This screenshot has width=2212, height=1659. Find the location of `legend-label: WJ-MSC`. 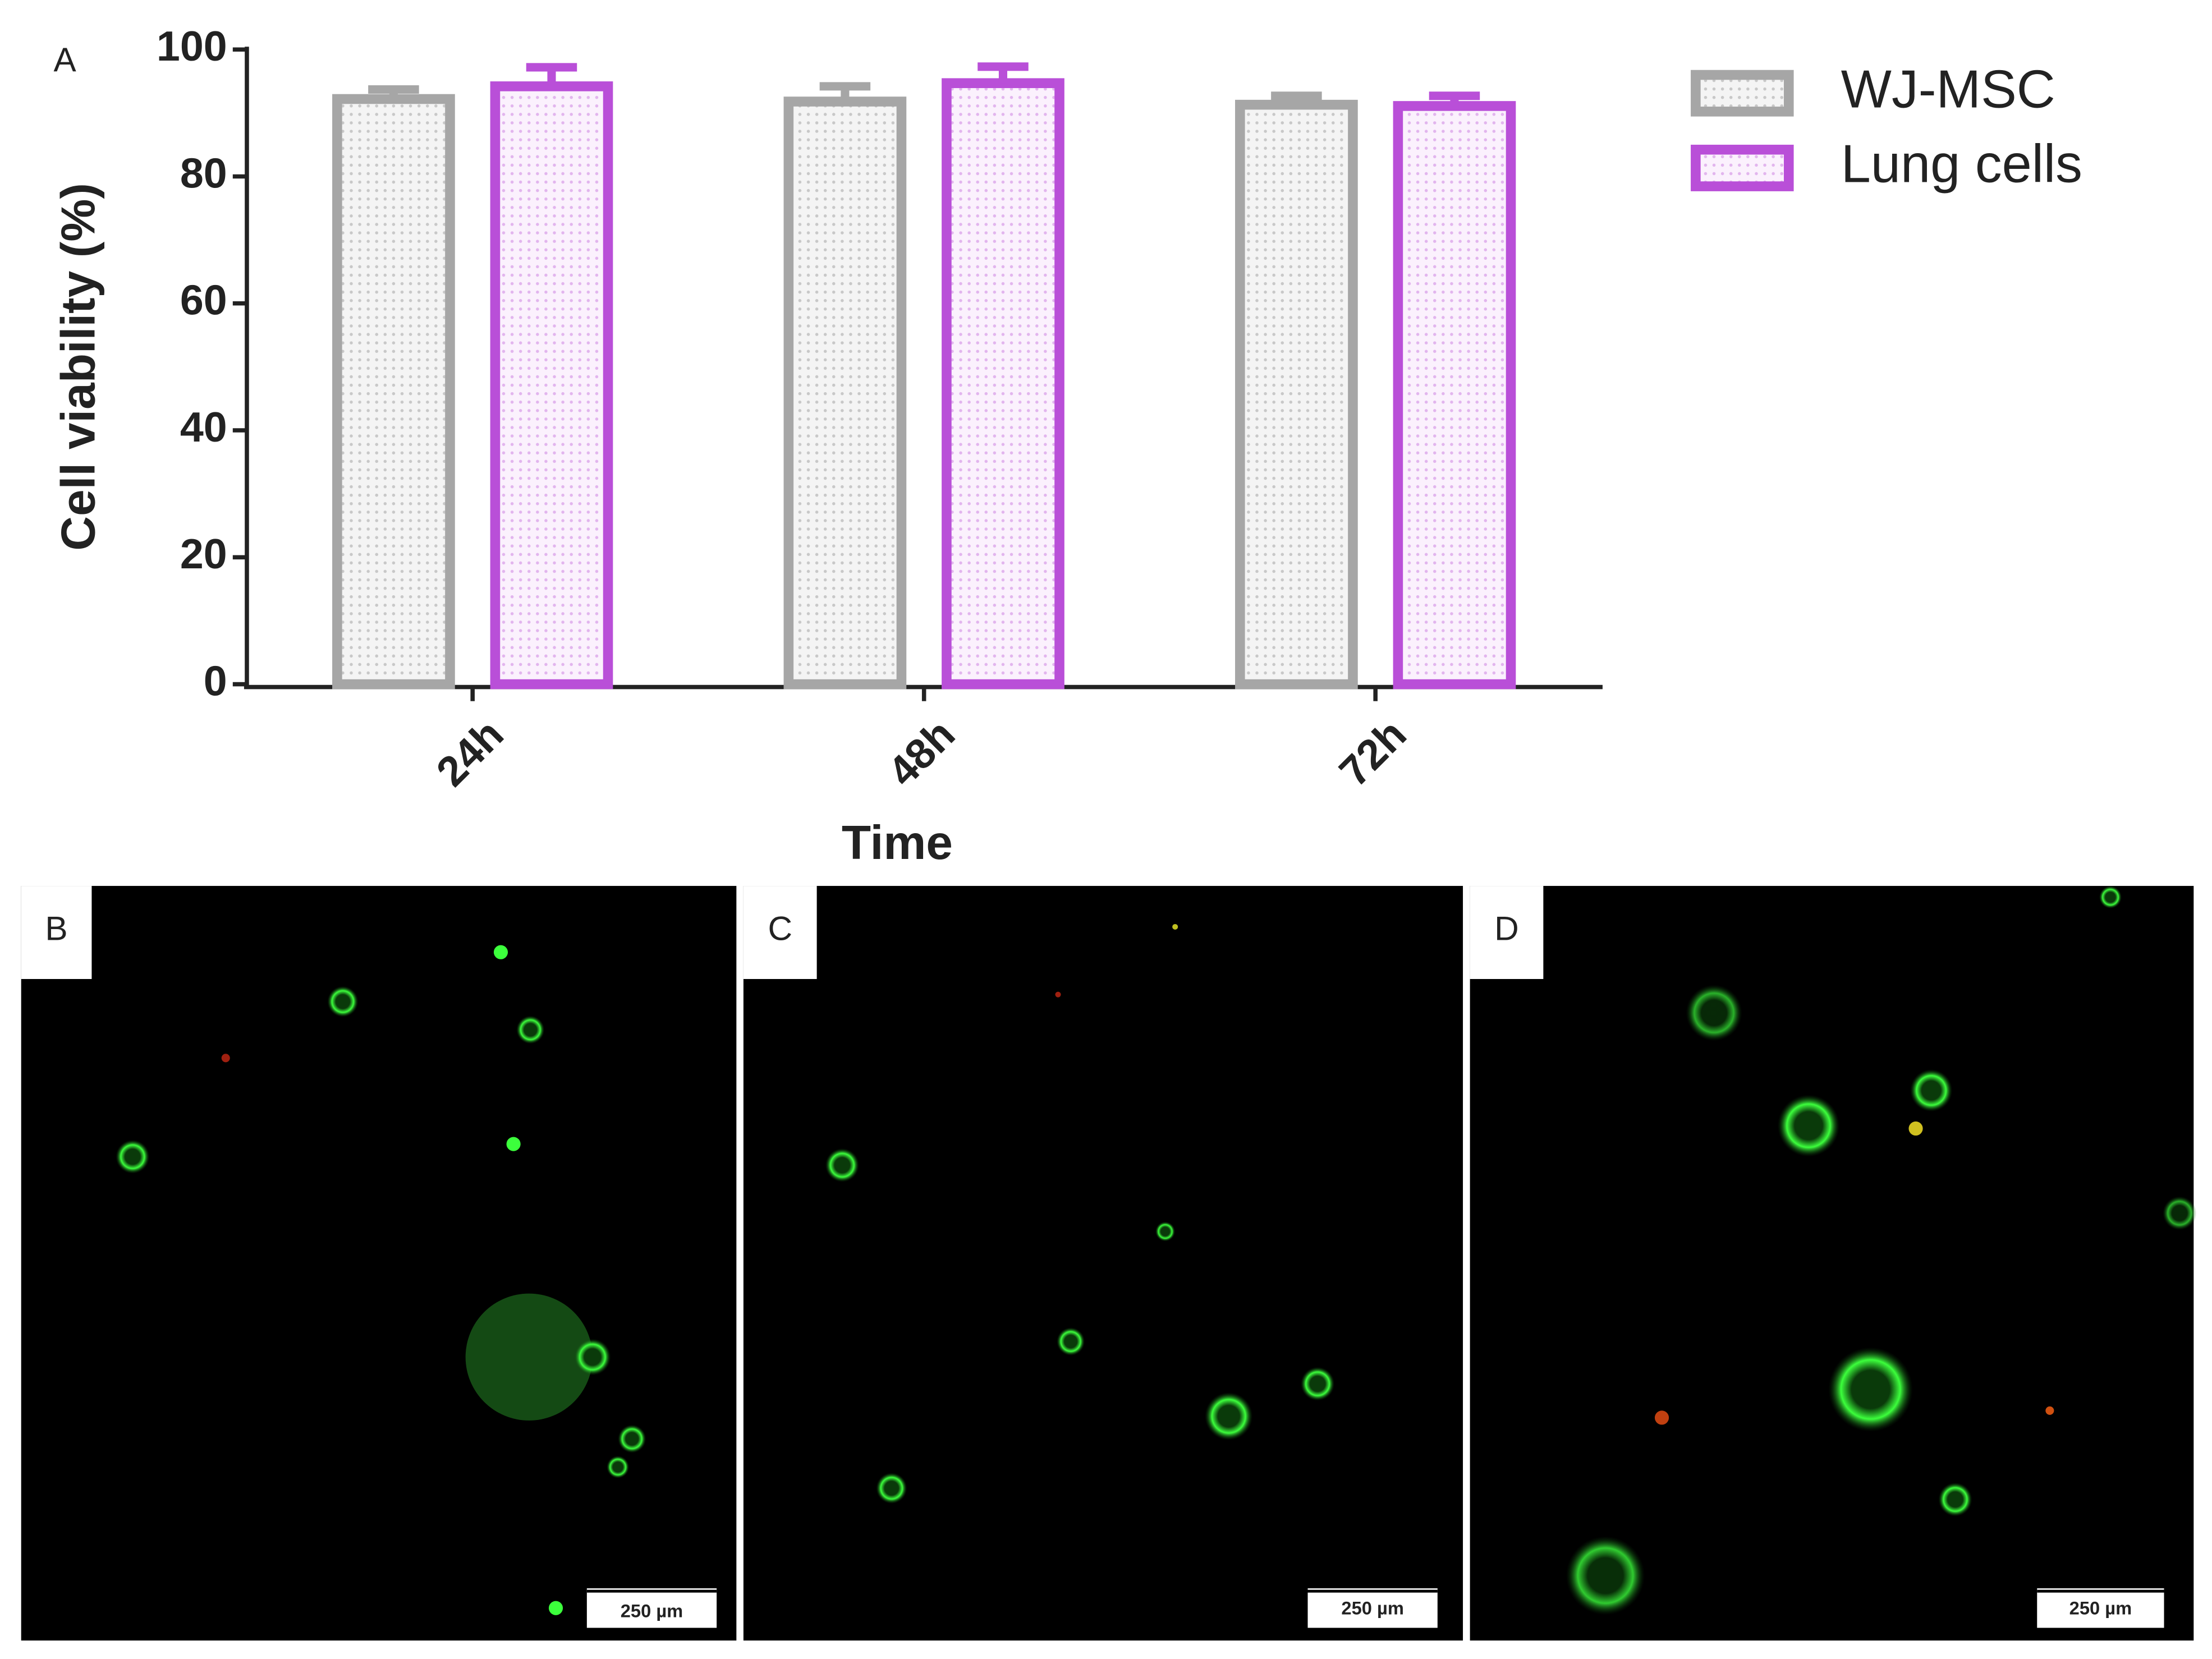

legend-label: WJ-MSC is located at coordinates (1948, 89).